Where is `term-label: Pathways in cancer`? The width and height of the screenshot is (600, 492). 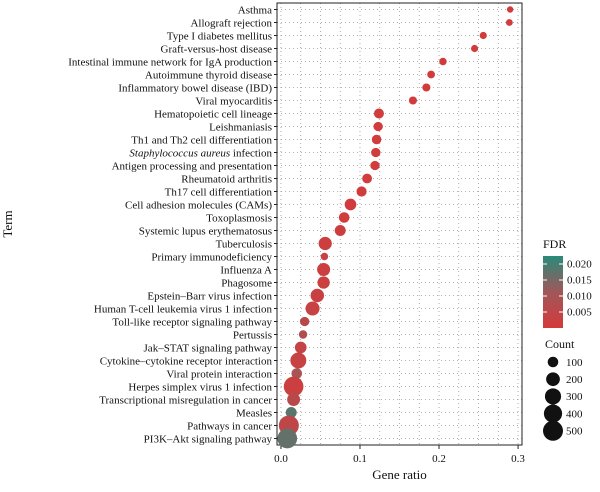 term-label: Pathways in cancer is located at coordinates (229, 426).